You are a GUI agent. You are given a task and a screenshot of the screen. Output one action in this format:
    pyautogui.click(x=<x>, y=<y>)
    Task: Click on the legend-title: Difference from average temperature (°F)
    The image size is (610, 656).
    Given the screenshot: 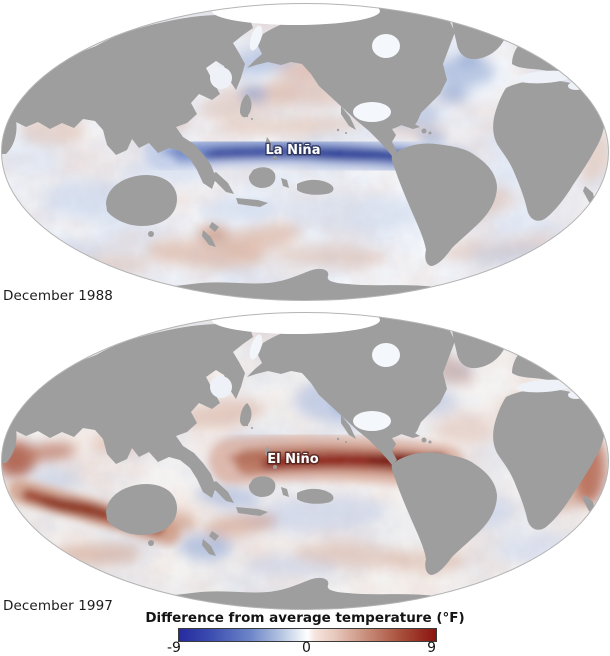 What is the action you would take?
    pyautogui.click(x=305, y=618)
    